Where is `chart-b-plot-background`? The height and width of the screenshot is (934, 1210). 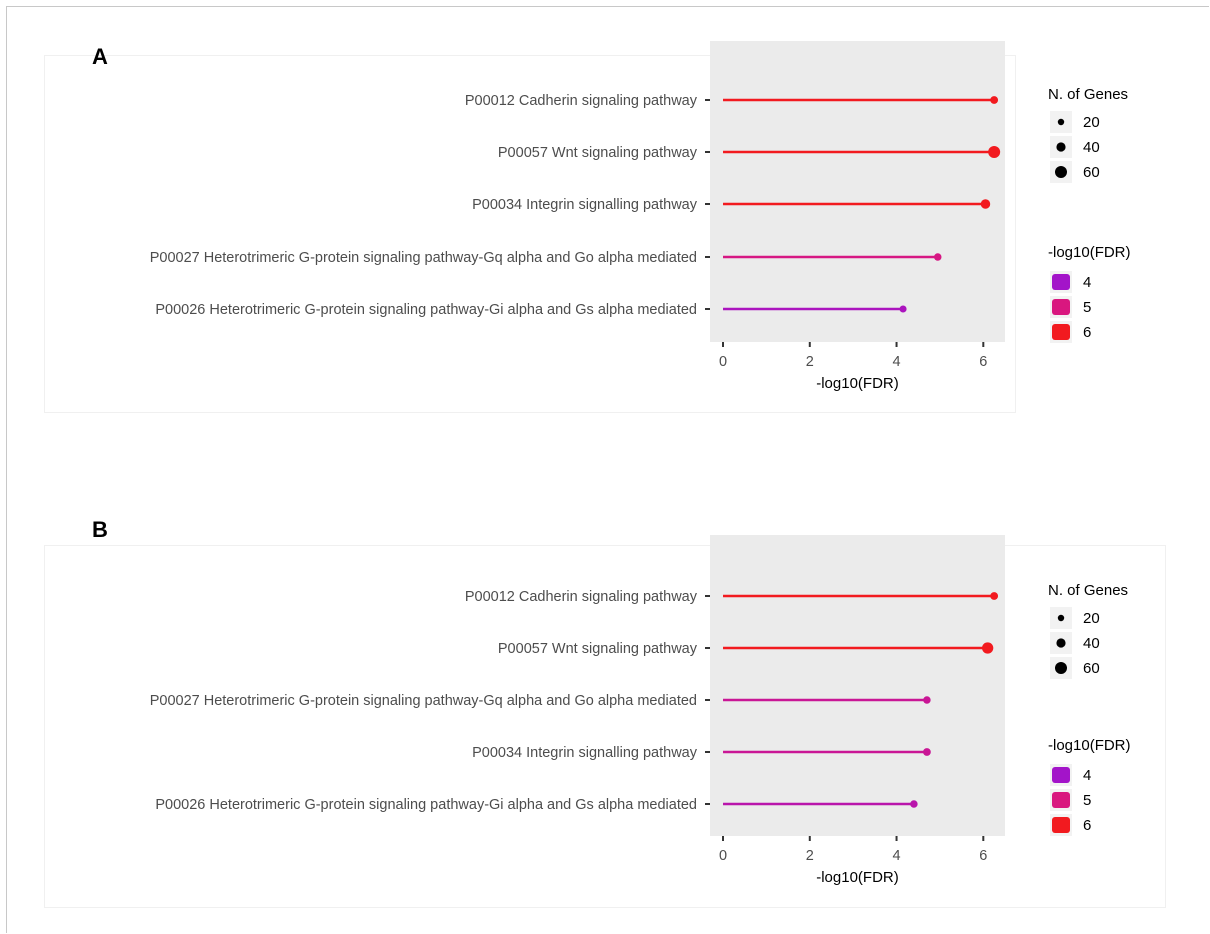 chart-b-plot-background is located at coordinates (857, 685).